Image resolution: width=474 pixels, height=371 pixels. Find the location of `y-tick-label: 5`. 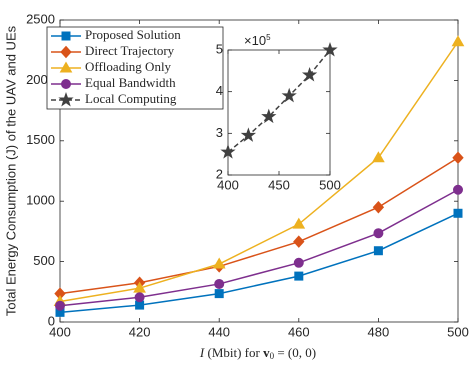

y-tick-label: 5 is located at coordinates (219, 48).